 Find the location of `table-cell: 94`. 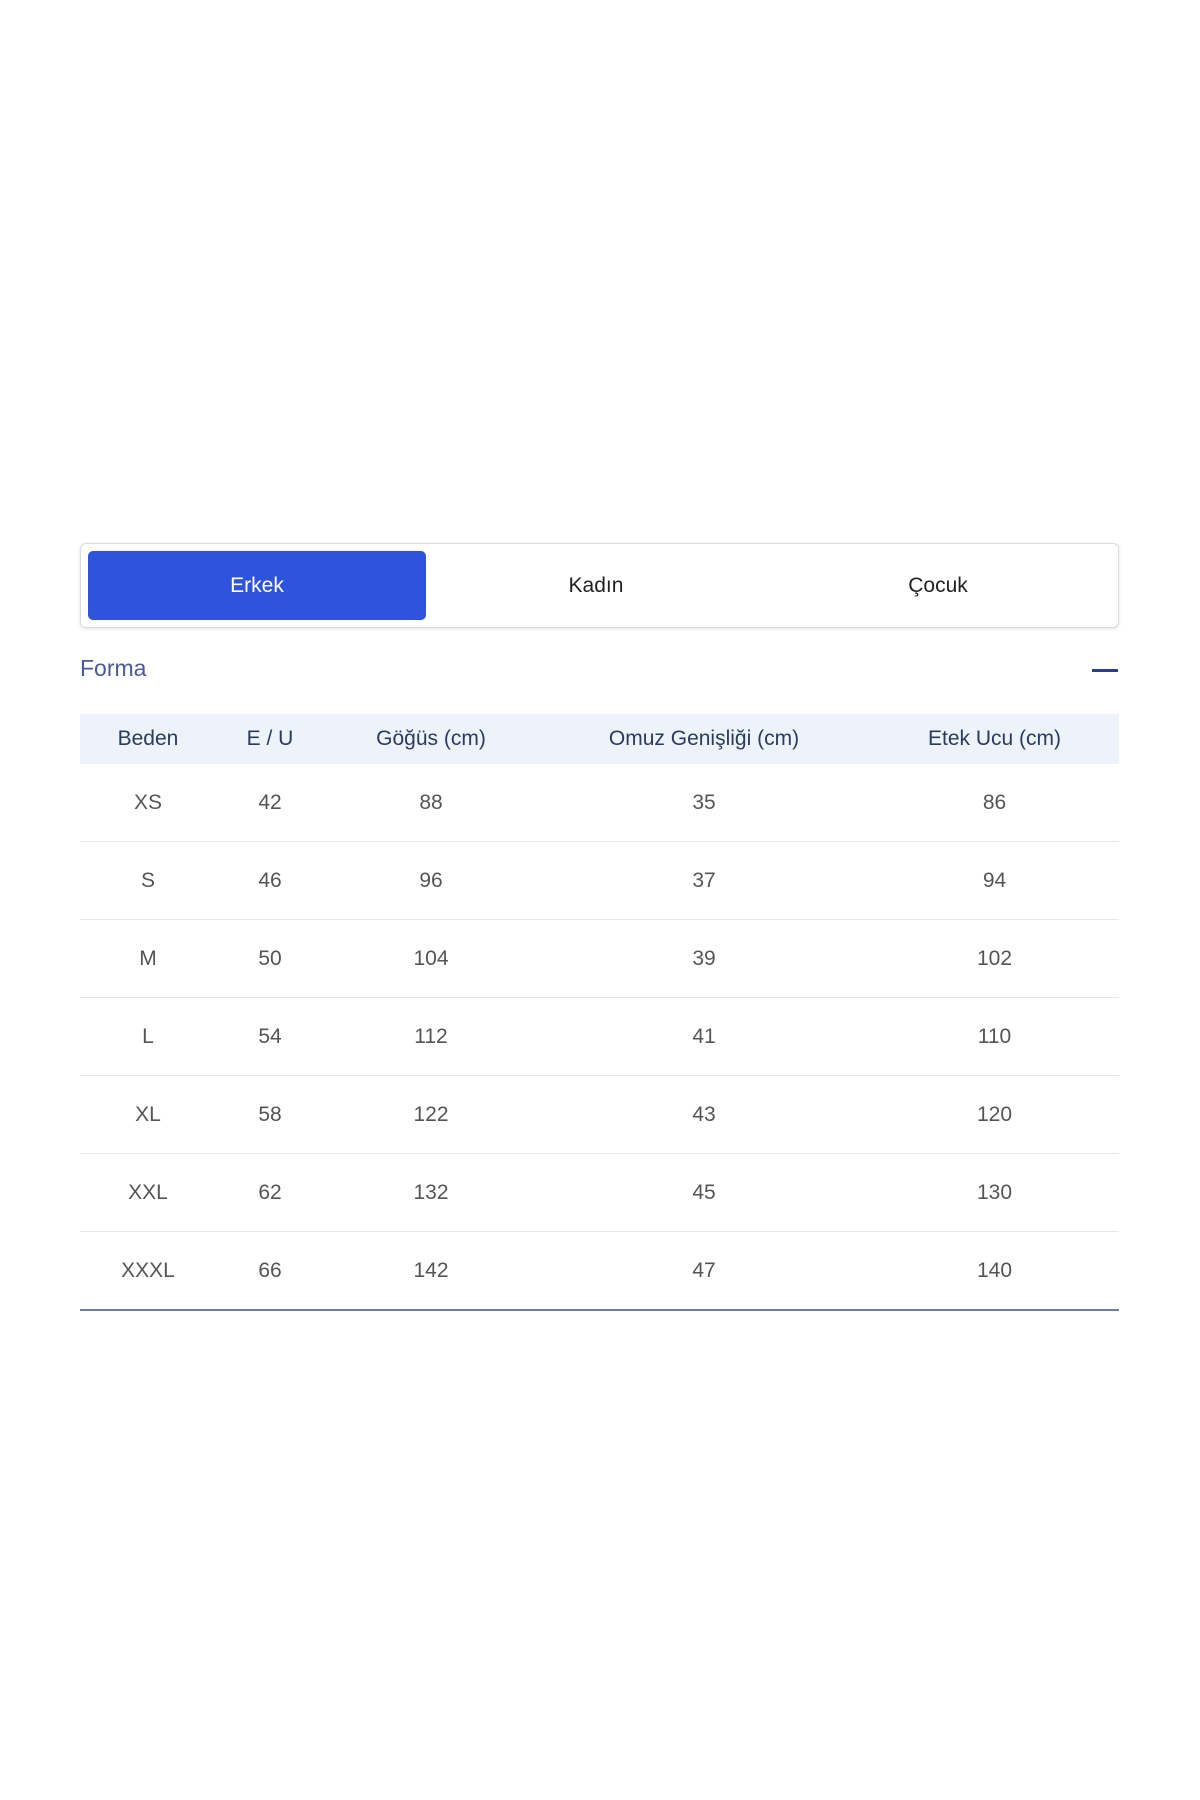

table-cell: 94 is located at coordinates (994, 880).